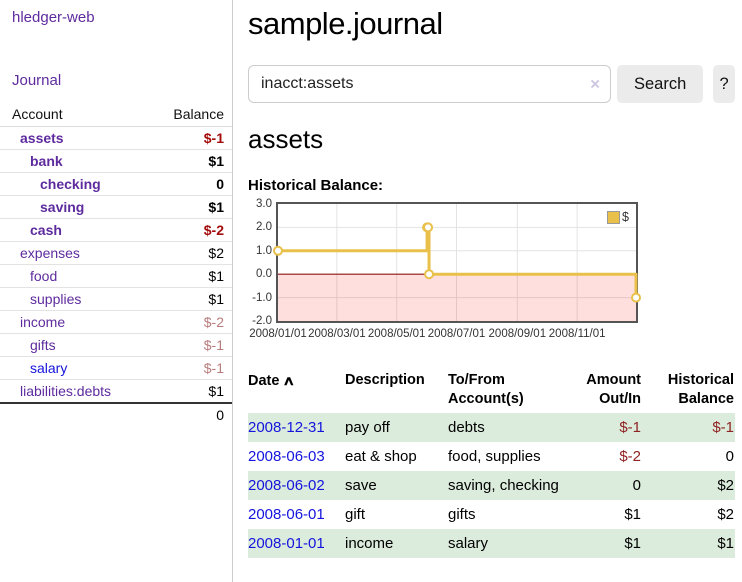 This screenshot has height=582, width=742. Describe the element at coordinates (614, 217) in the screenshot. I see `legend-swatch-icon` at that location.